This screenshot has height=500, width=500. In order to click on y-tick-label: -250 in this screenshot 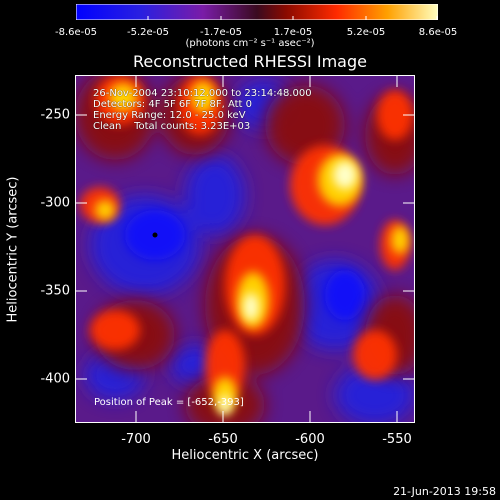, I will do `click(55, 115)`.